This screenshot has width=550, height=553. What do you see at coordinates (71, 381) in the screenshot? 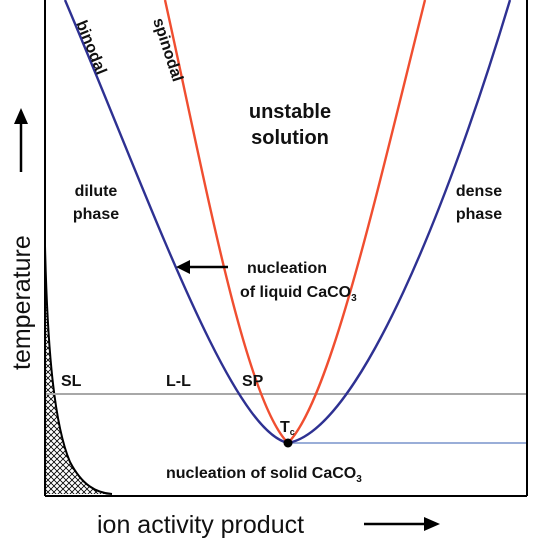
I see `sl-label: SL` at bounding box center [71, 381].